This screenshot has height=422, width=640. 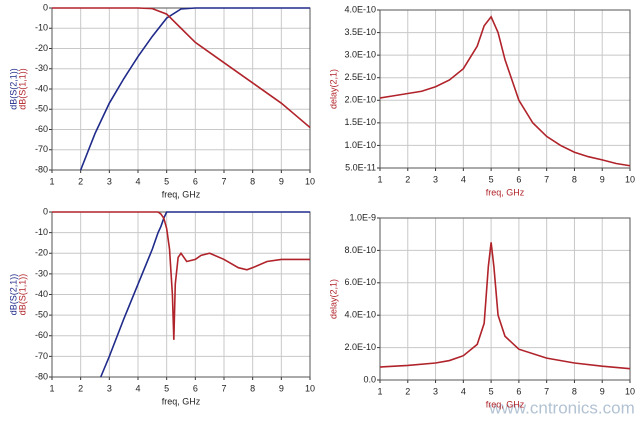 I want to click on y-tick-label: 1.0E-10, so click(x=360, y=145).